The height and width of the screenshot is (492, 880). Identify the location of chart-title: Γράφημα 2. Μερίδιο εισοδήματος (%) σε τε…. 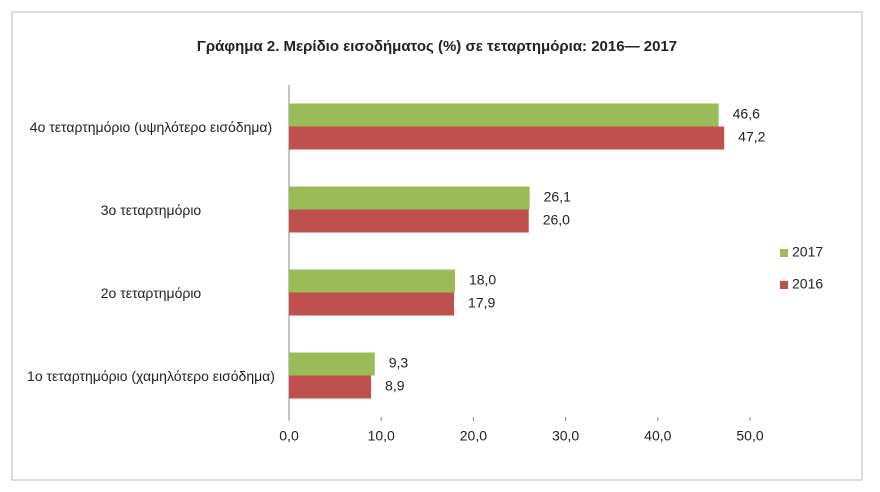
(437, 46).